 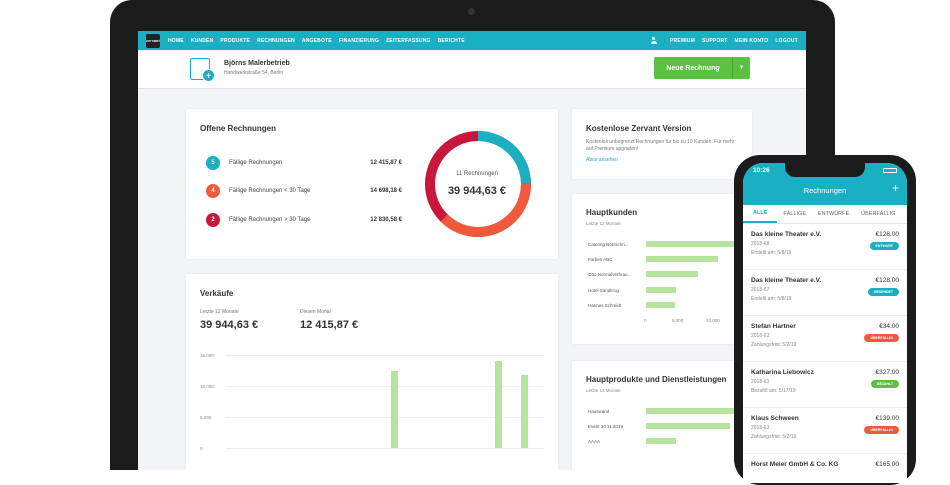 I want to click on view-plans-link: Abos ansehen, so click(x=602, y=160).